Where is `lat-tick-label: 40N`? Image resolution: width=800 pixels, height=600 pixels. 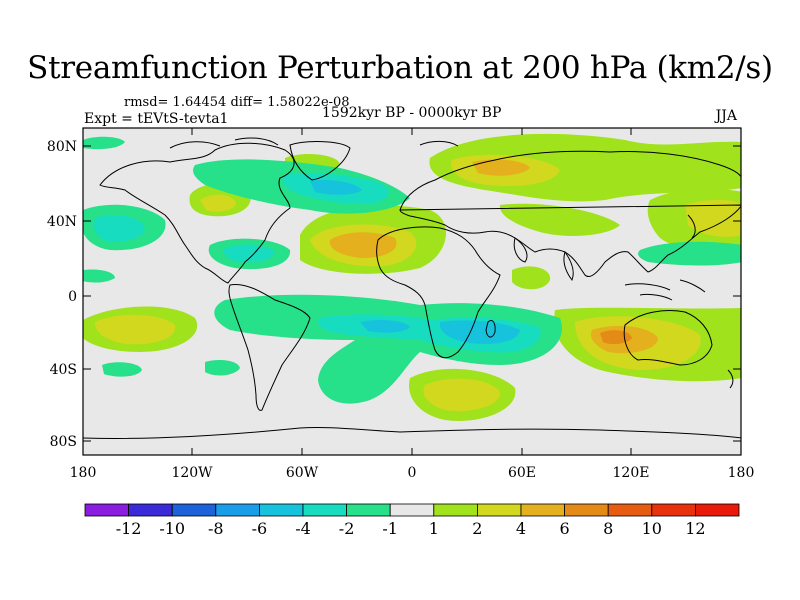
lat-tick-label: 40N is located at coordinates (62, 222).